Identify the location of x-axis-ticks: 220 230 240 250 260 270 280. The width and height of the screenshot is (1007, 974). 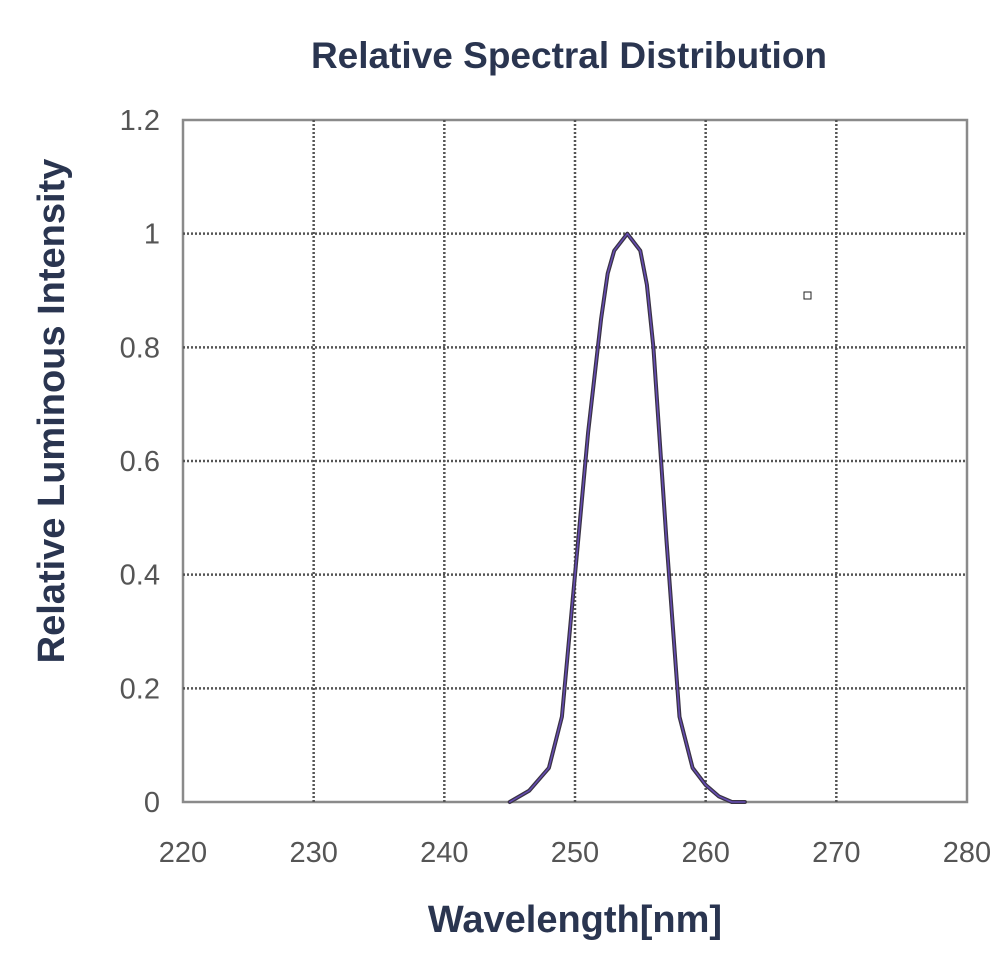
(575, 853).